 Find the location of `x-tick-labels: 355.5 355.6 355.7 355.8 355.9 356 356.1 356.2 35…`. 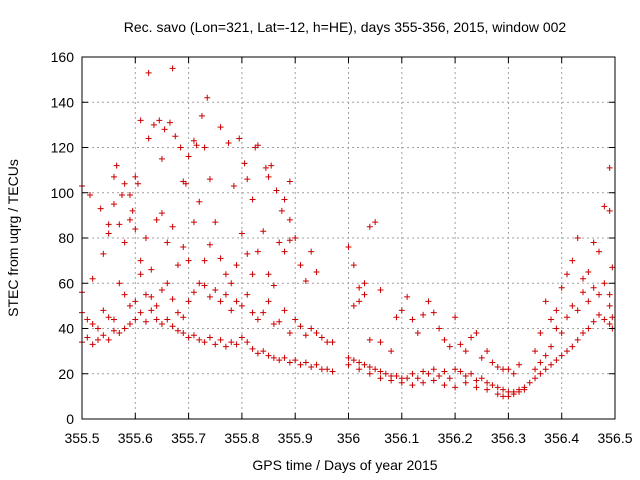

x-tick-labels: 355.5 355.6 355.7 355.8 355.9 356 356.1 356.2 35… is located at coordinates (348, 438).